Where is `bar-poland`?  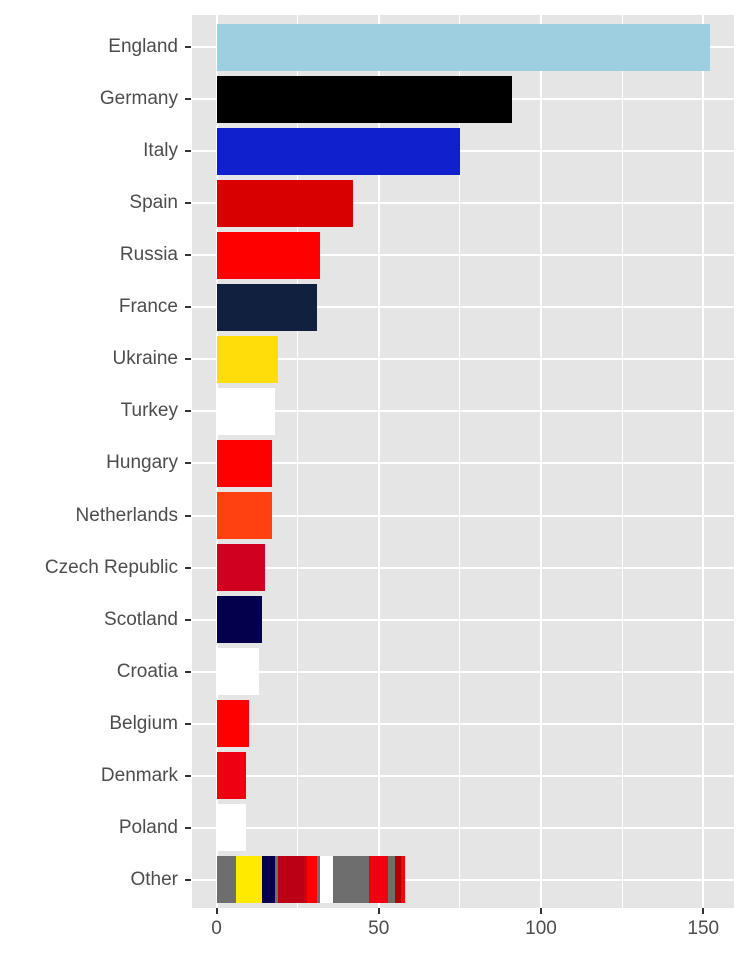
bar-poland is located at coordinates (231, 828).